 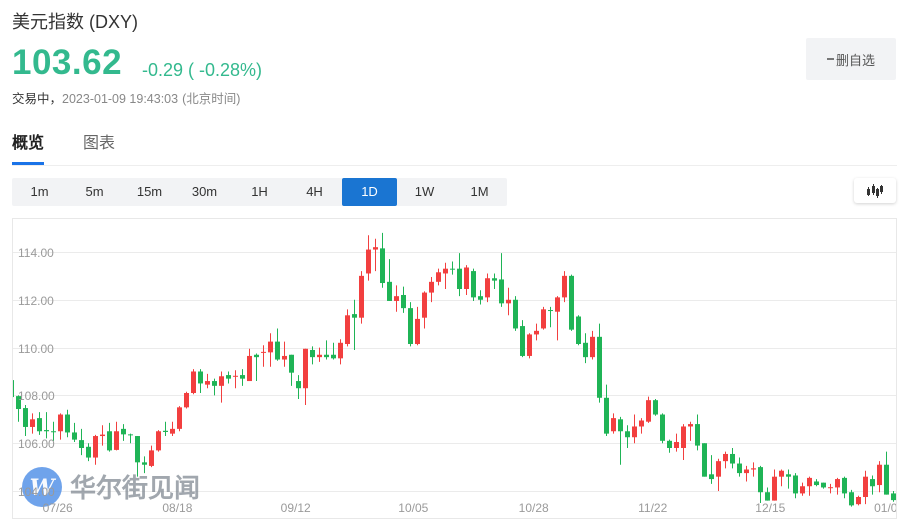 I want to click on y-axis-label: 108.00, so click(x=36, y=396).